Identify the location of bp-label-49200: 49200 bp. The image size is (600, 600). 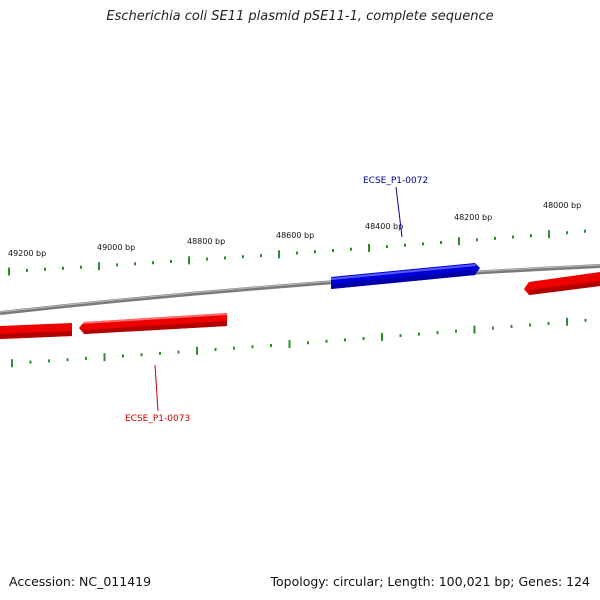
(27, 253).